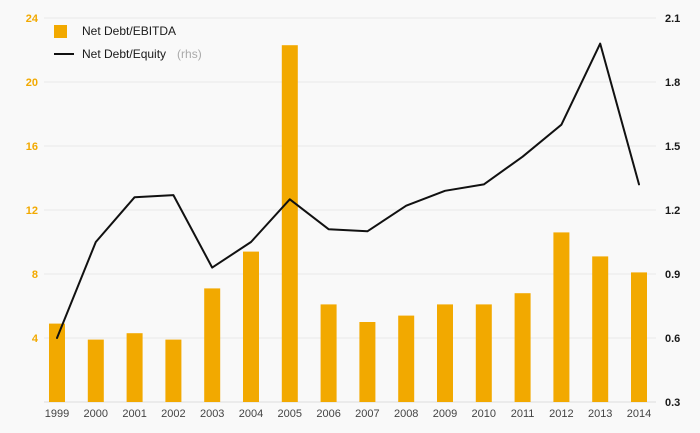 This screenshot has height=433, width=700. Describe the element at coordinates (672, 339) in the screenshot. I see `right-axis-tick: 0.6` at that location.